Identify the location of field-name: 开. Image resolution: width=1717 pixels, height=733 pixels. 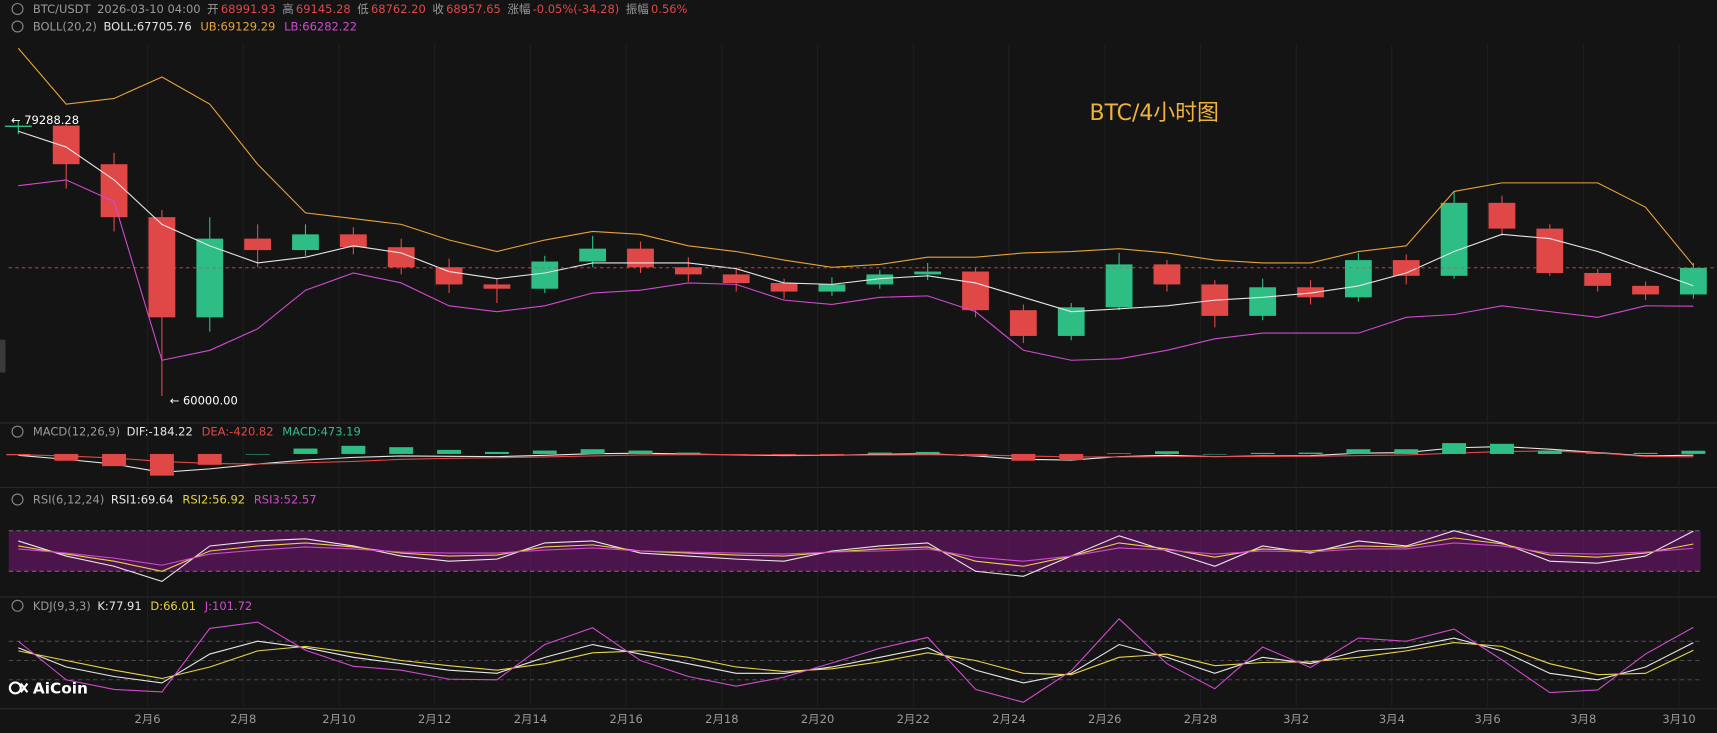
(213, 8).